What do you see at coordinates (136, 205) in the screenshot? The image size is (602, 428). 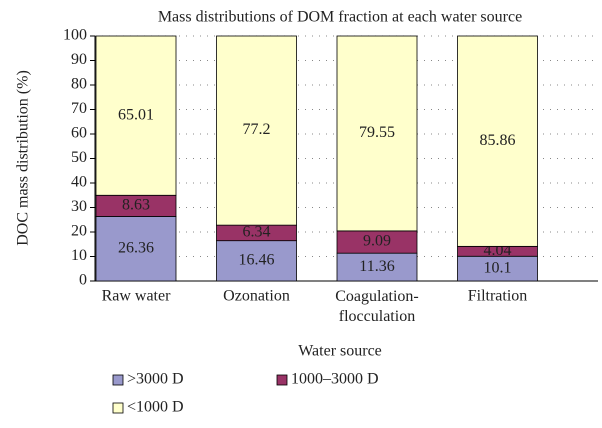 I see `value-label: 8.63` at bounding box center [136, 205].